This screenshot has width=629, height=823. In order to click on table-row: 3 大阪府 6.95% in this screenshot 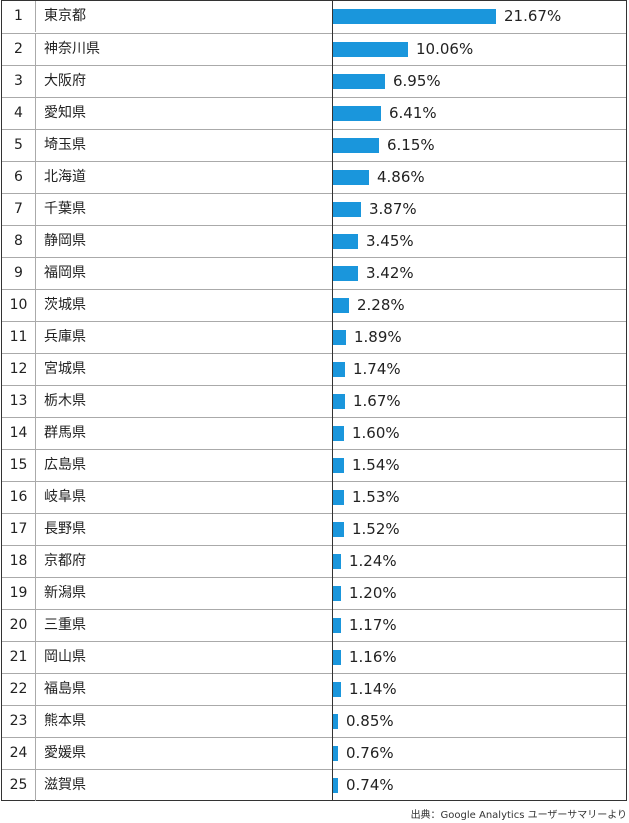, I will do `click(314, 81)`.